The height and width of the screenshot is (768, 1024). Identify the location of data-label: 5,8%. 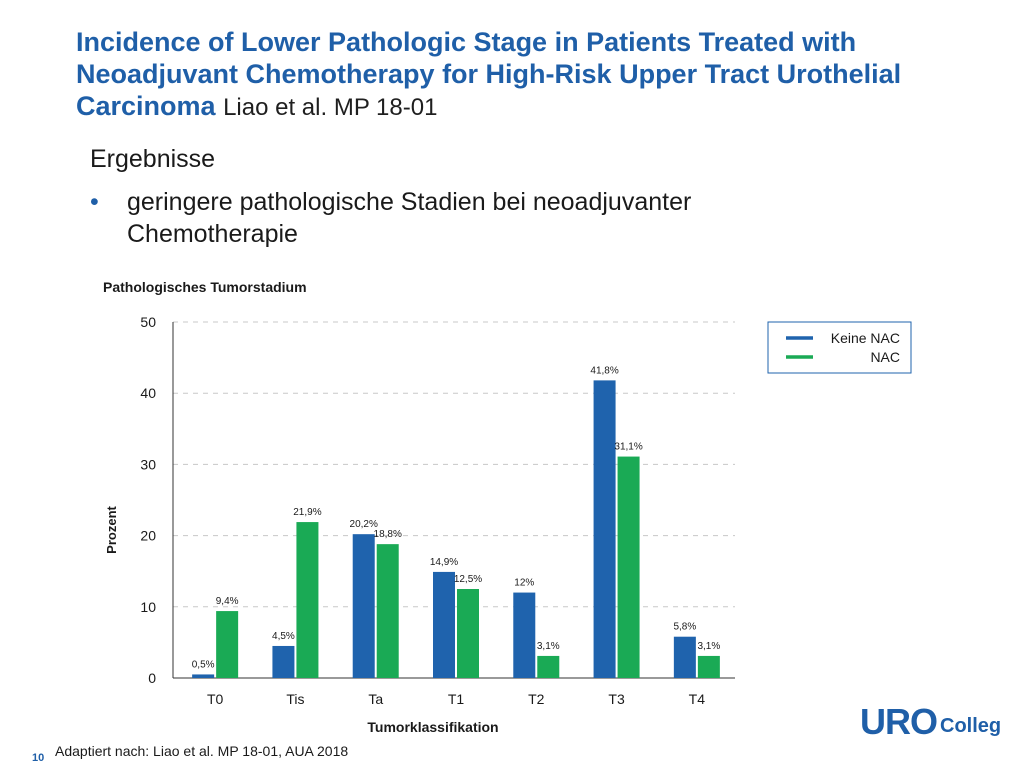
(684, 627).